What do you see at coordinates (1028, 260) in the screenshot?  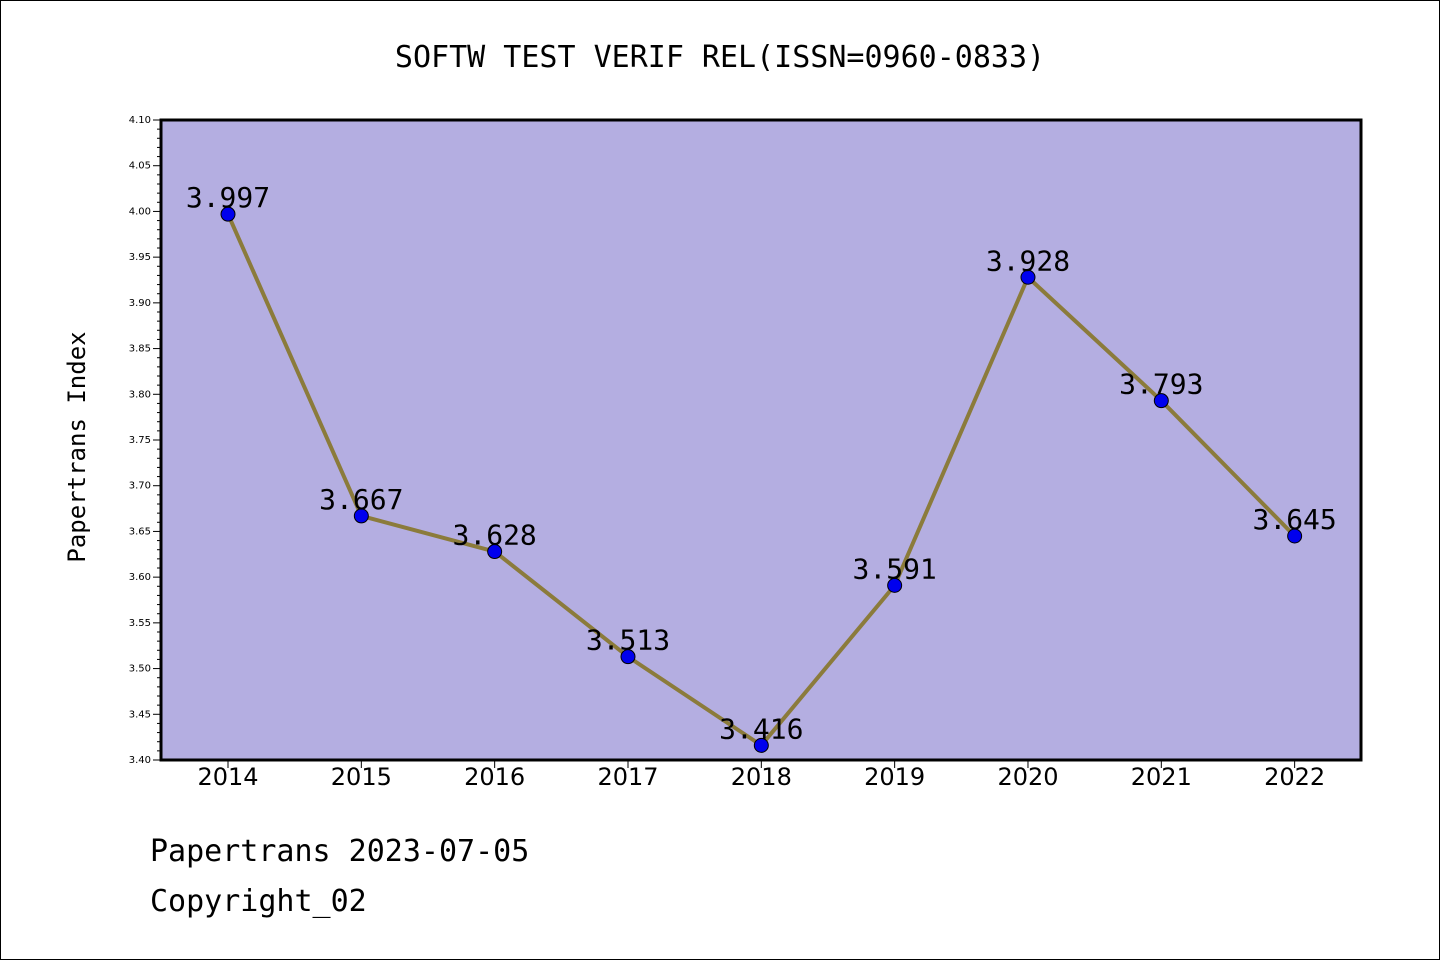 I see `data-label: 3.928` at bounding box center [1028, 260].